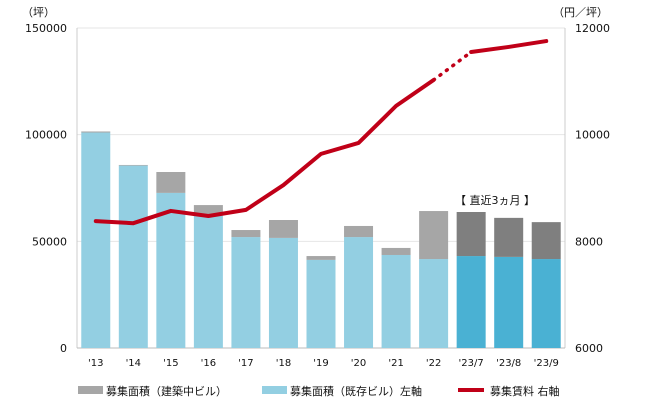 This screenshot has height=417, width=650. What do you see at coordinates (589, 241) in the screenshot?
I see `right-tick-label: 8000` at bounding box center [589, 241].